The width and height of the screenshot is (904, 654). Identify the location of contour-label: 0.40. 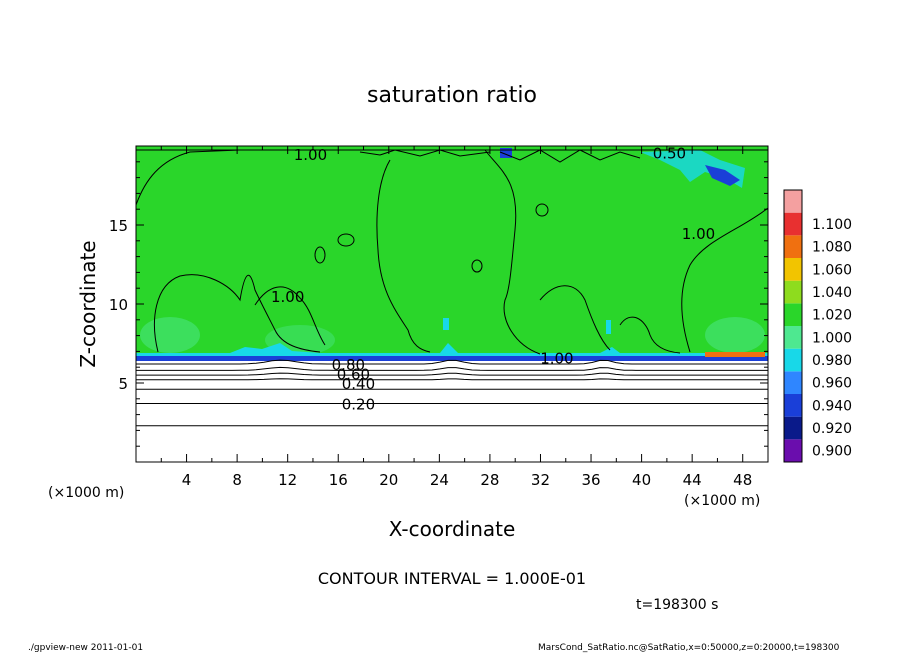
(358, 384).